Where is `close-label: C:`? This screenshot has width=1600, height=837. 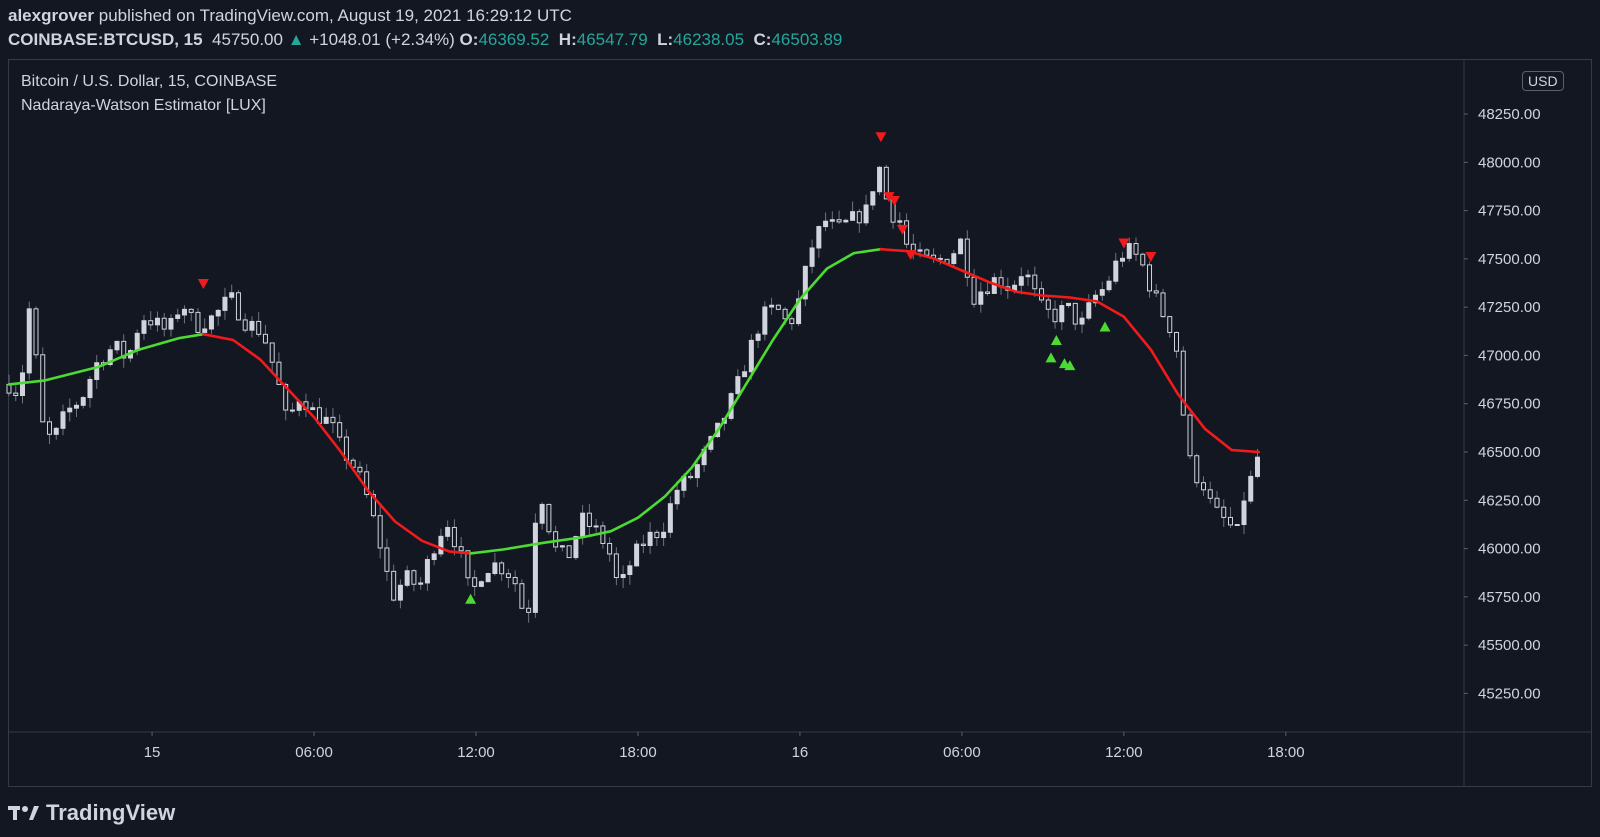 close-label: C: is located at coordinates (762, 39).